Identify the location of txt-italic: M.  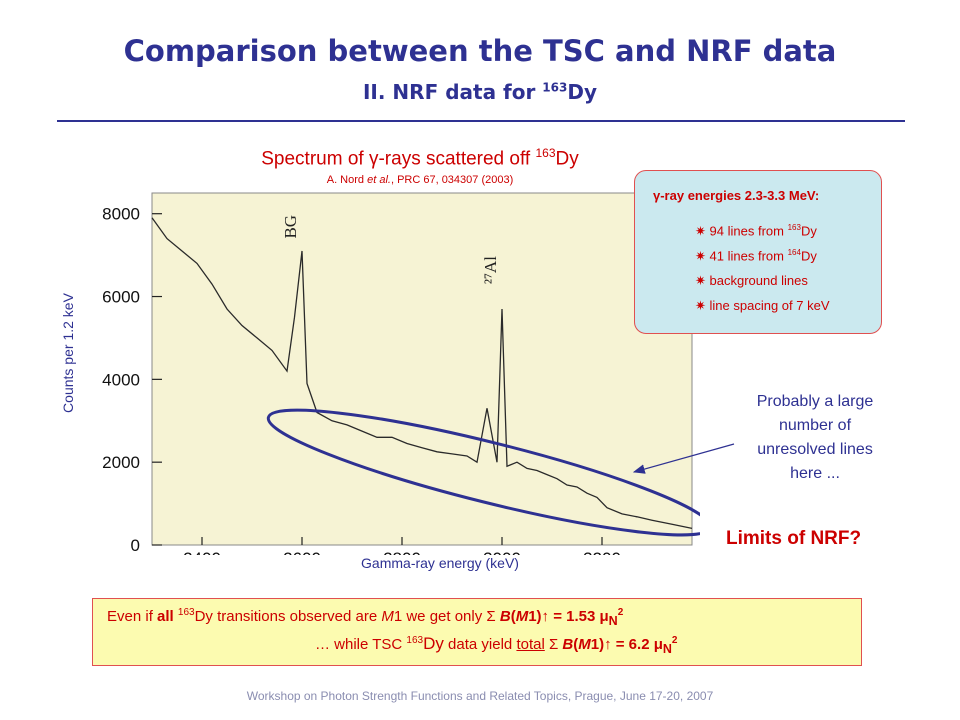
(387, 616).